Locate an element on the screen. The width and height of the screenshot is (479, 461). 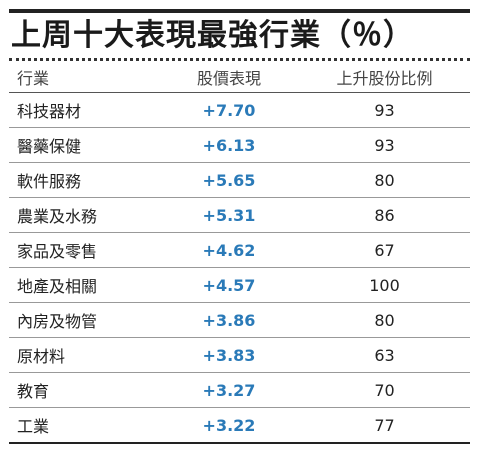
industry-cell: 內房及物管 is located at coordinates (84, 320).